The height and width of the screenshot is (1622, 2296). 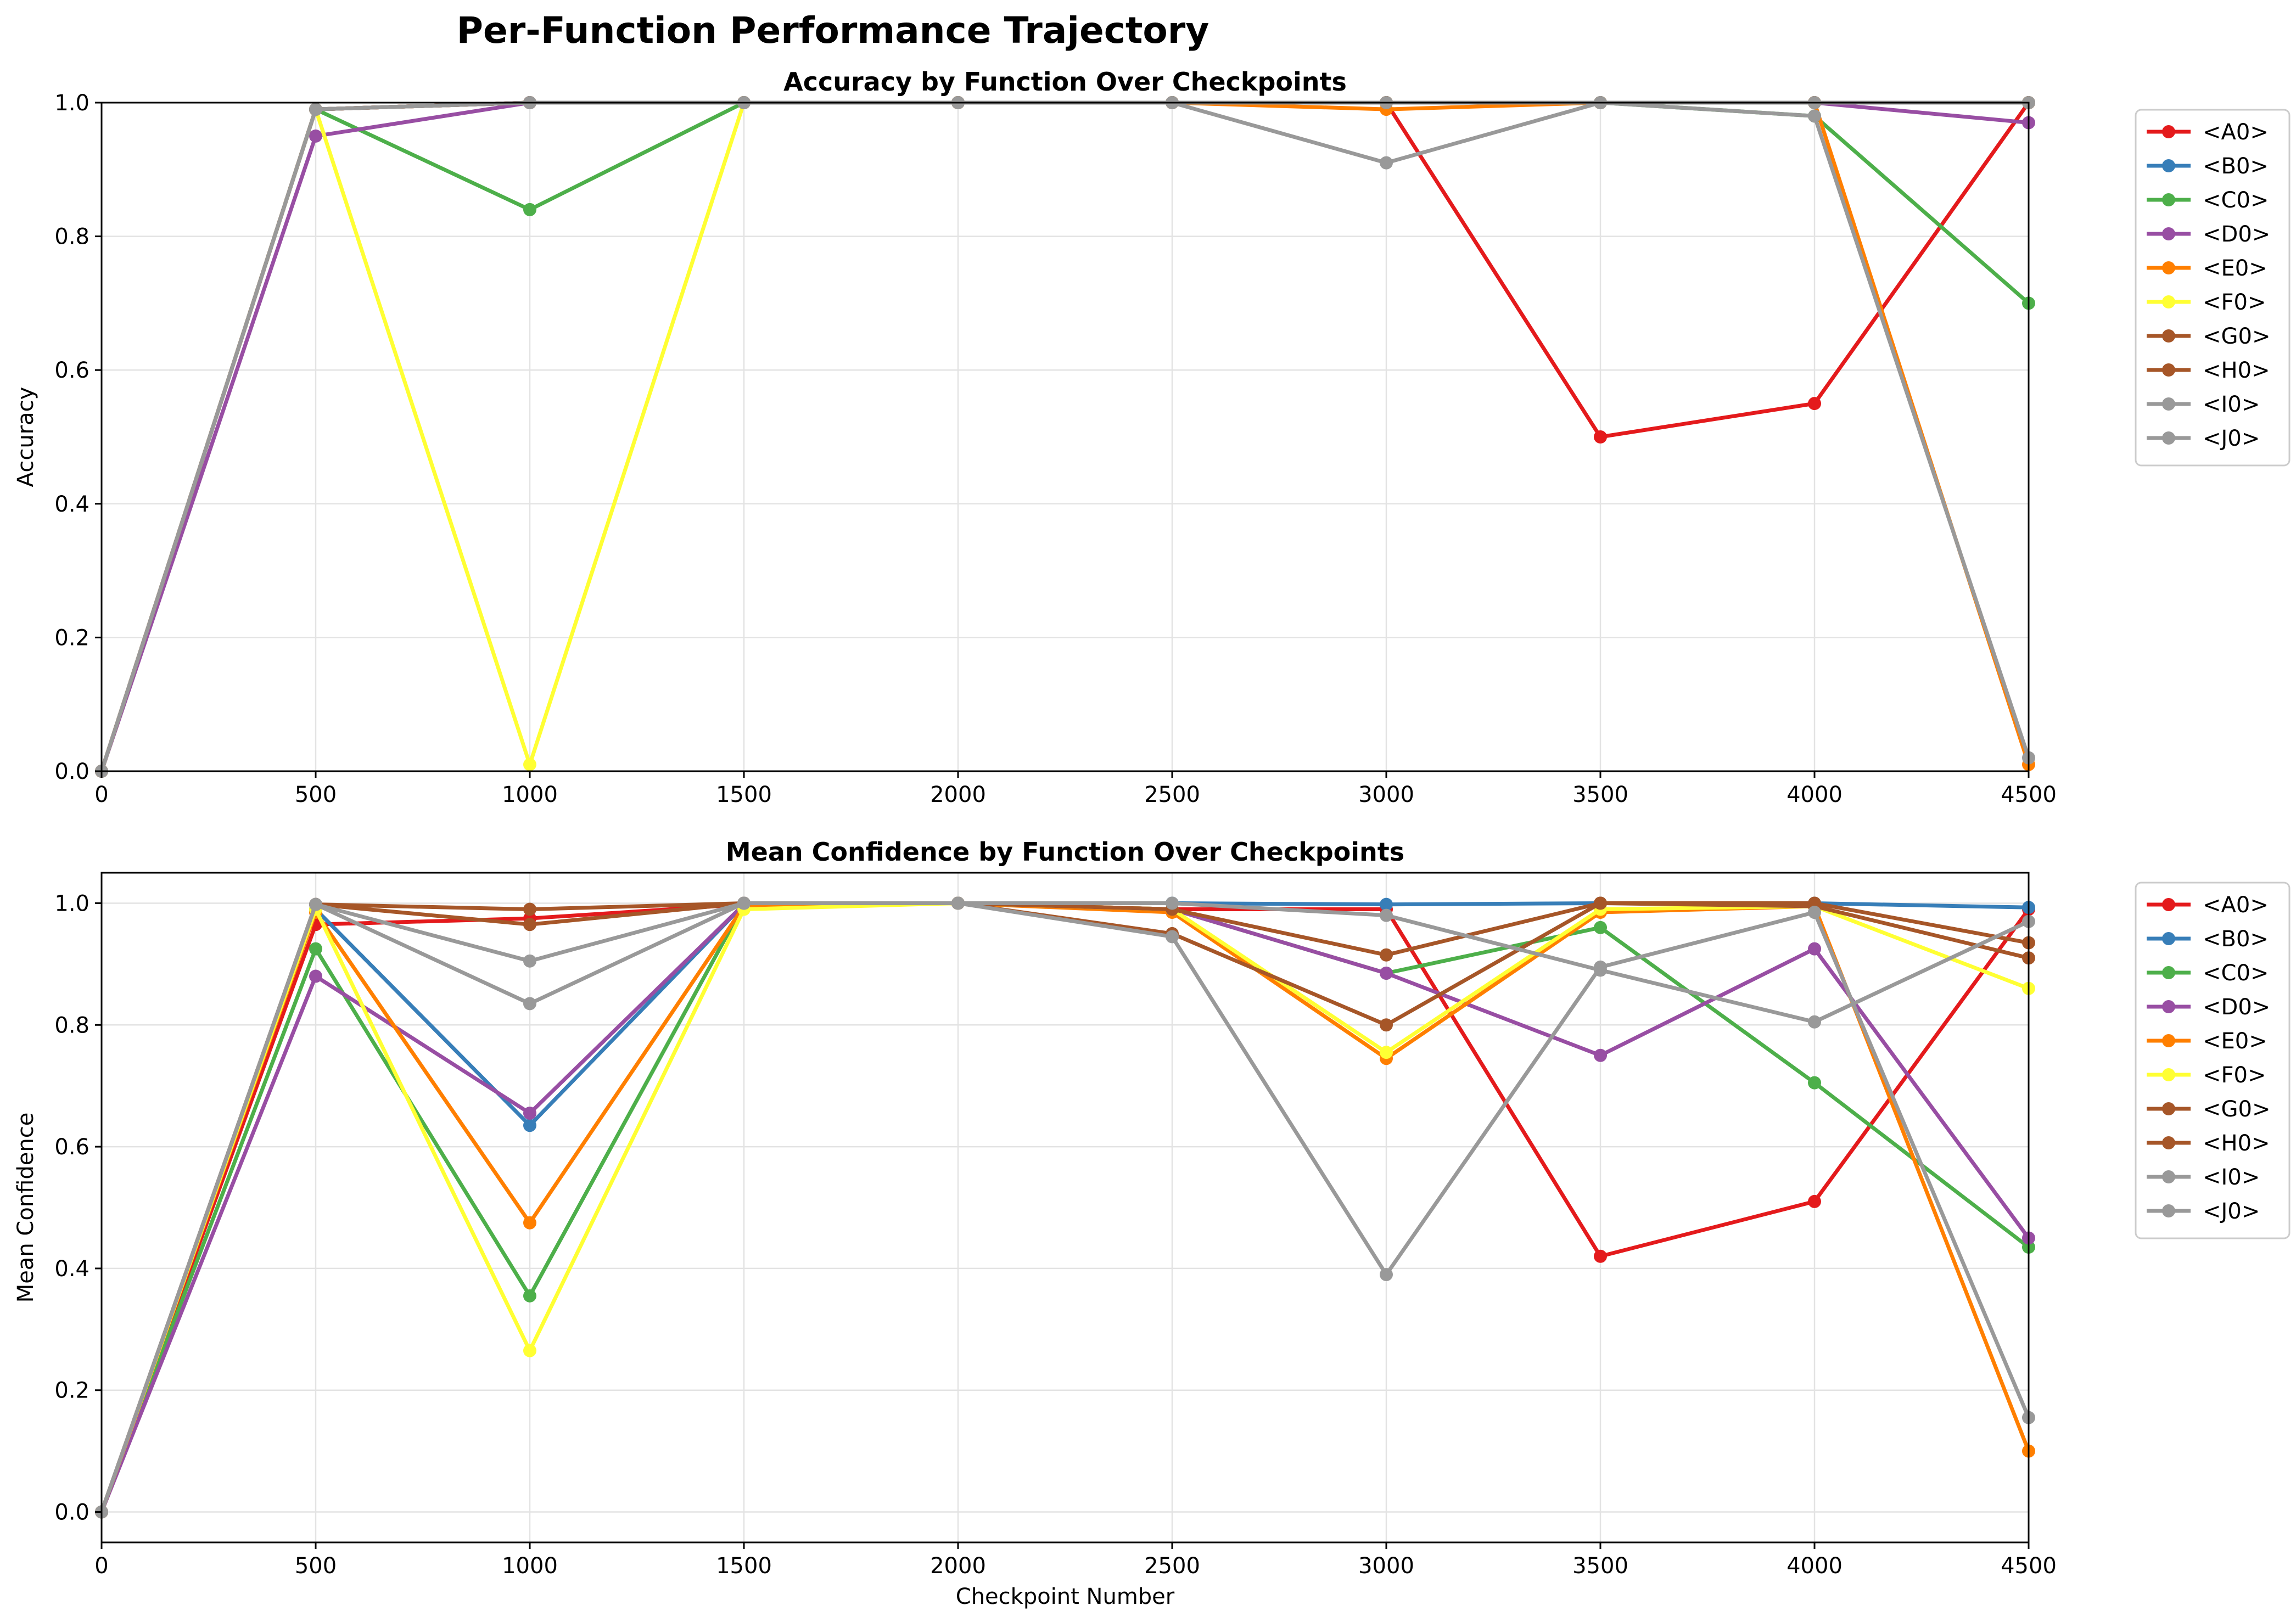 What do you see at coordinates (958, 1566) in the screenshot?
I see `confidence-x-tick-label: 2000` at bounding box center [958, 1566].